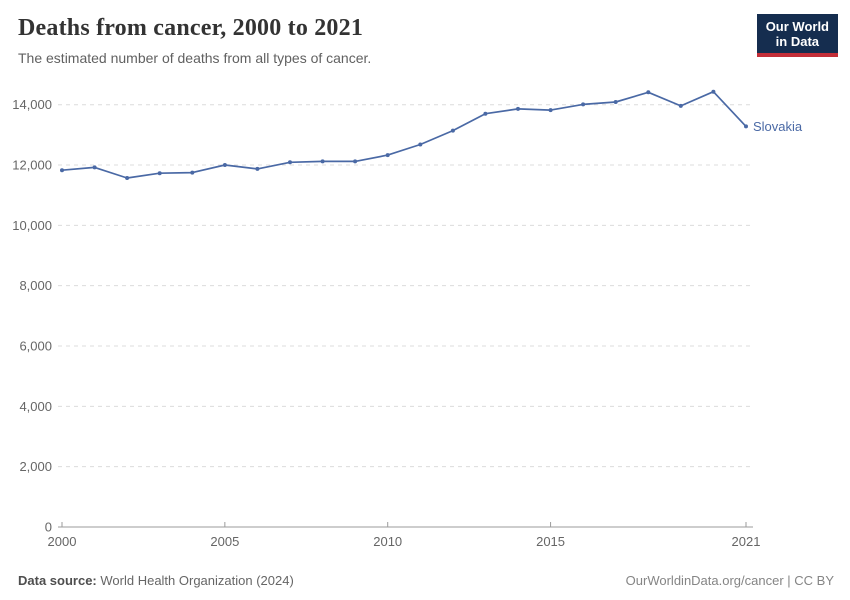 The image size is (850, 600). Describe the element at coordinates (387, 541) in the screenshot. I see `x-axis-tick-label: 2010` at that location.